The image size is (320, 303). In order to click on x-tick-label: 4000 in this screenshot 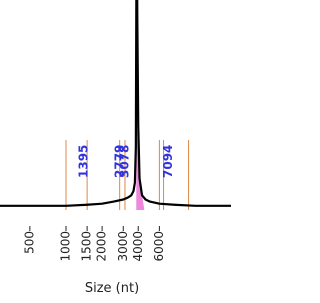, I will do `click(138, 246)`.